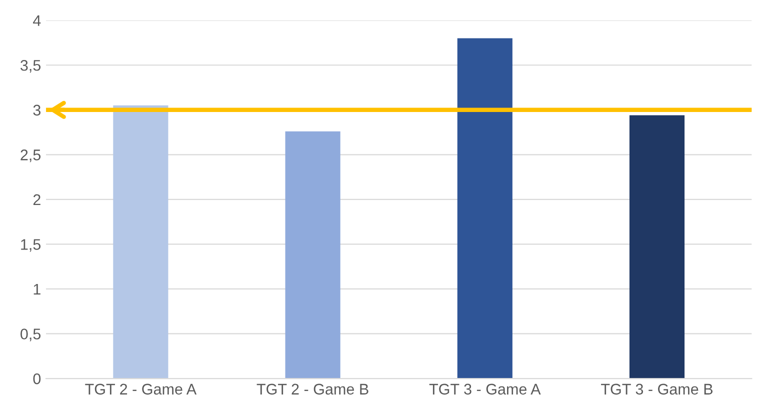 The image size is (767, 407). Describe the element at coordinates (657, 389) in the screenshot. I see `x-tick-label: TGT 3 - Game B` at that location.